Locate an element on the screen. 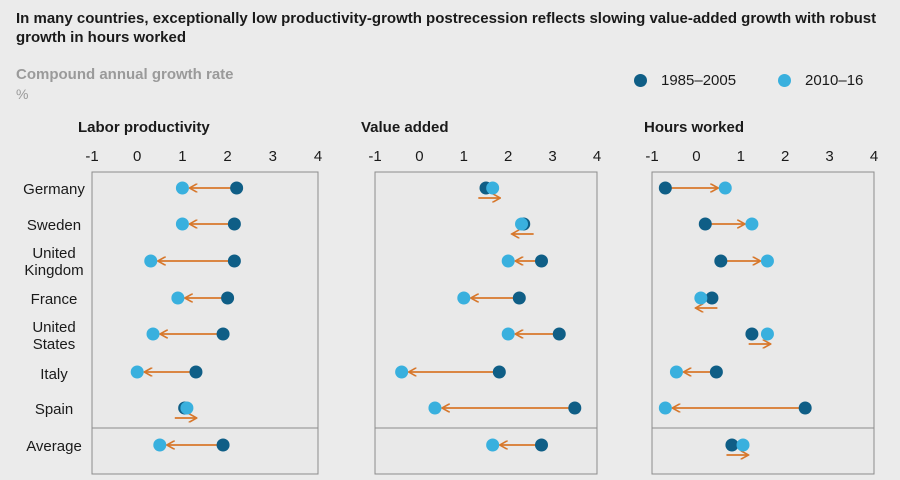 Image resolution: width=900 pixels, height=480 pixels. dot-1985-2005-labor-productivity-united-states is located at coordinates (223, 334).